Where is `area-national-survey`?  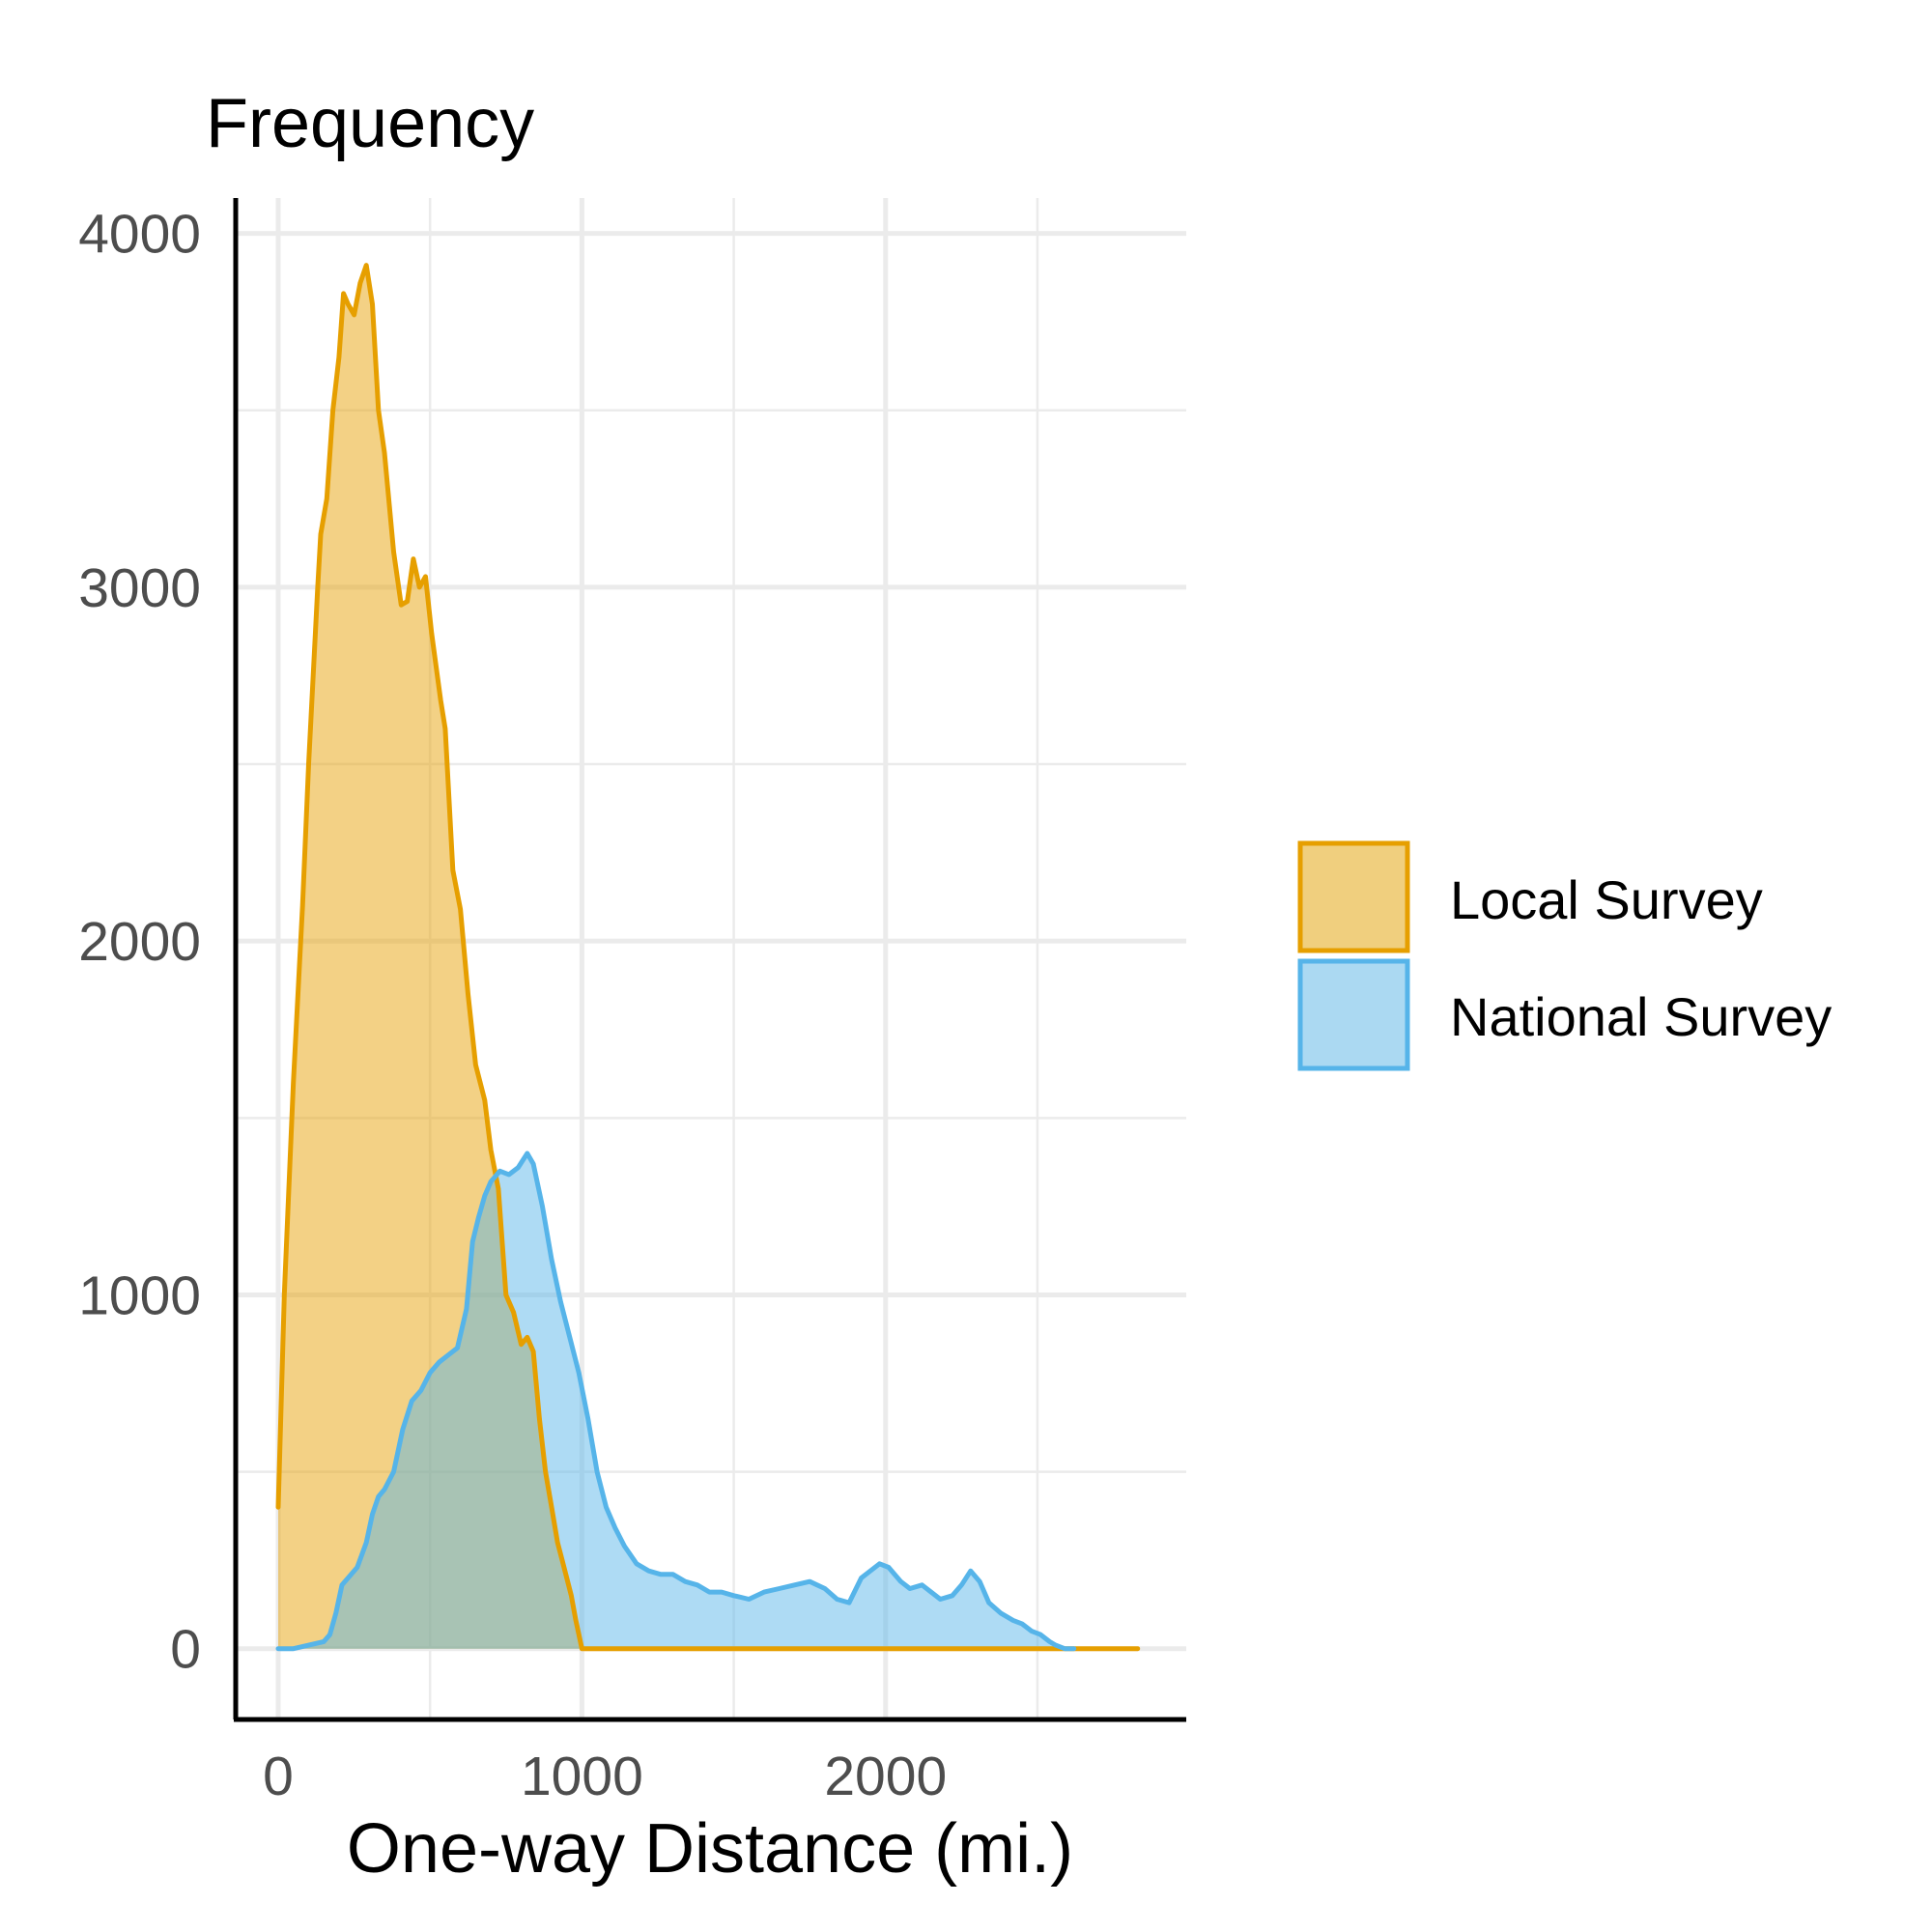 area-national-survey is located at coordinates (676, 1401).